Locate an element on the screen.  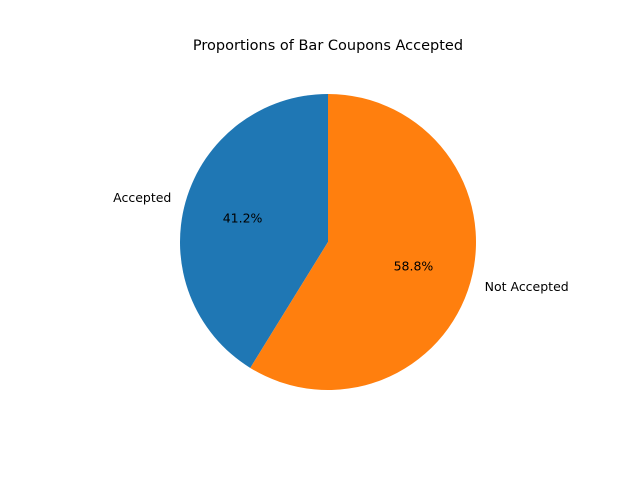
pie-slice-accepted is located at coordinates (254, 231).